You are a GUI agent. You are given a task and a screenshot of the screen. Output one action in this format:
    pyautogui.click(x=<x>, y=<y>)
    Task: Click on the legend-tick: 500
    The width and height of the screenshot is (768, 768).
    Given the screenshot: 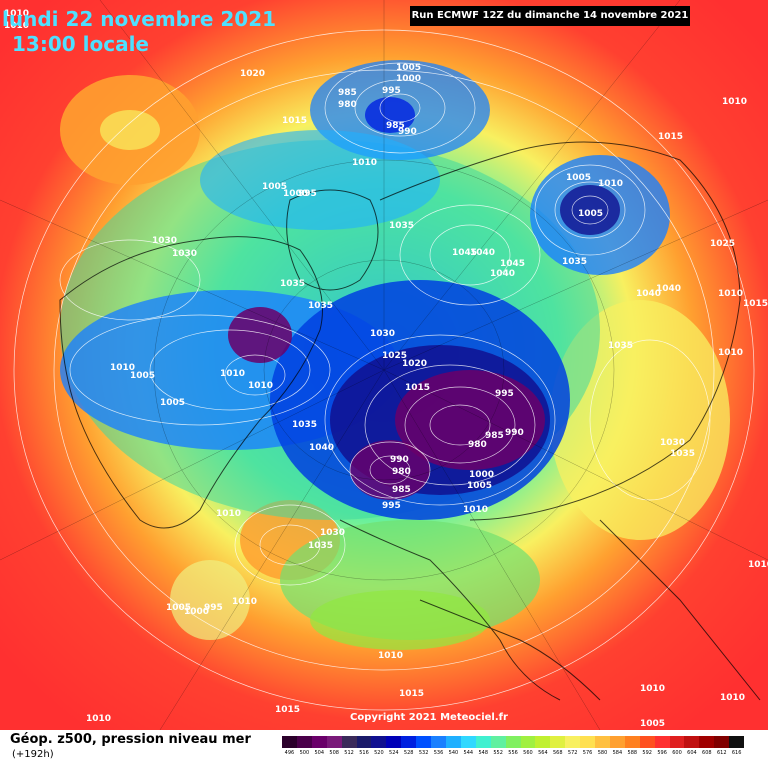 What is the action you would take?
    pyautogui.click(x=304, y=753)
    